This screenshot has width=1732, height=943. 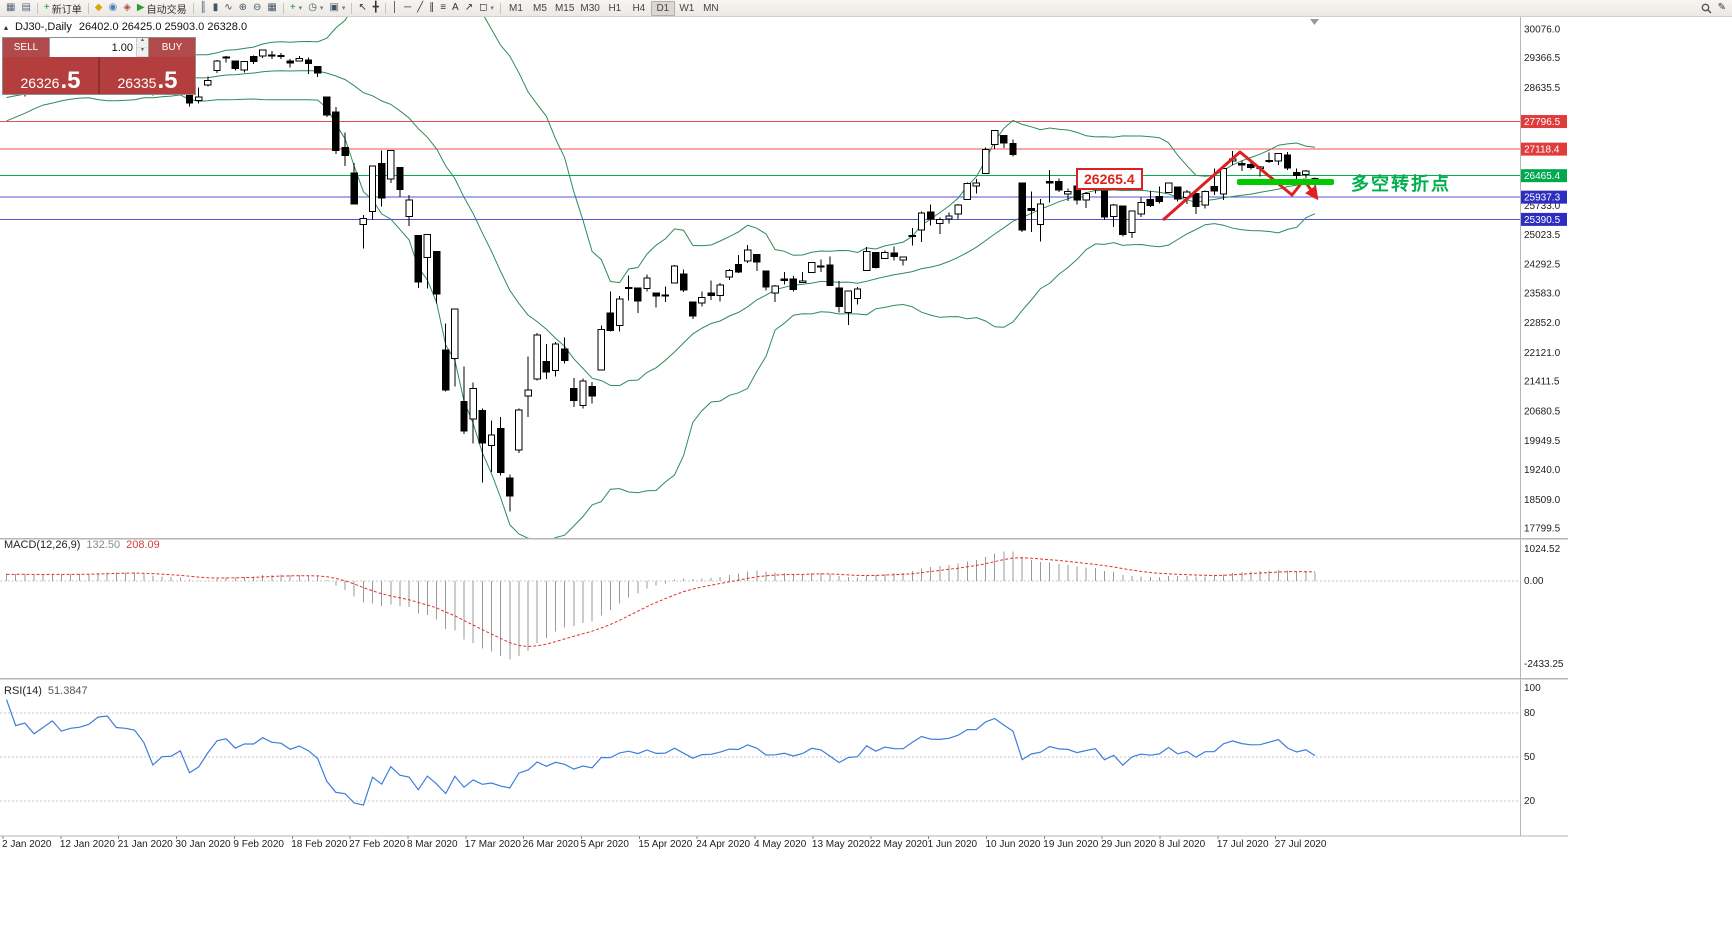 What do you see at coordinates (432, 844) in the screenshot?
I see `date-label: 8 Mar 2020` at bounding box center [432, 844].